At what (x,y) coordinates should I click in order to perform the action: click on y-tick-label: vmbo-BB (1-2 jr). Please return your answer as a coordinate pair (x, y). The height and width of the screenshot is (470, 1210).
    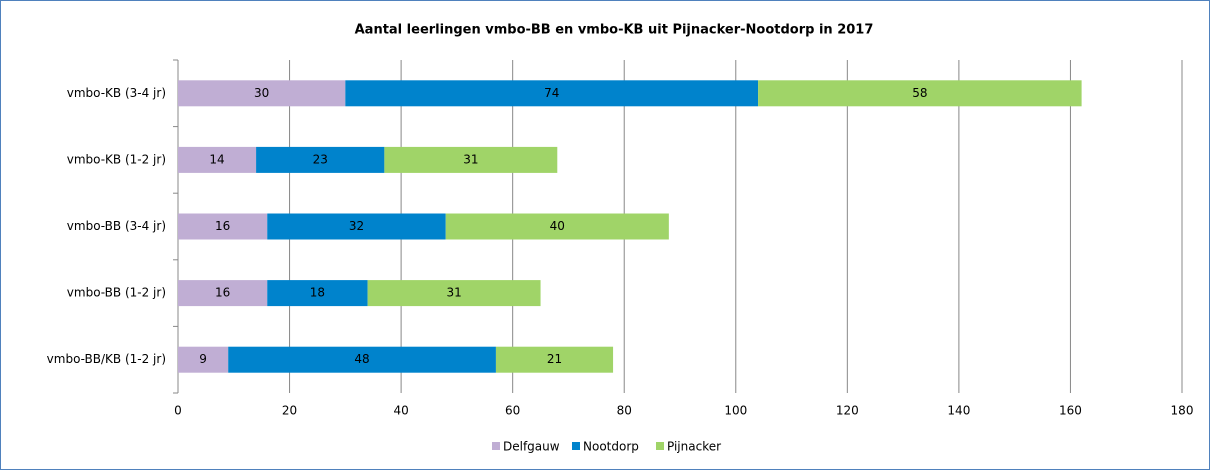
    Looking at the image, I should click on (116, 293).